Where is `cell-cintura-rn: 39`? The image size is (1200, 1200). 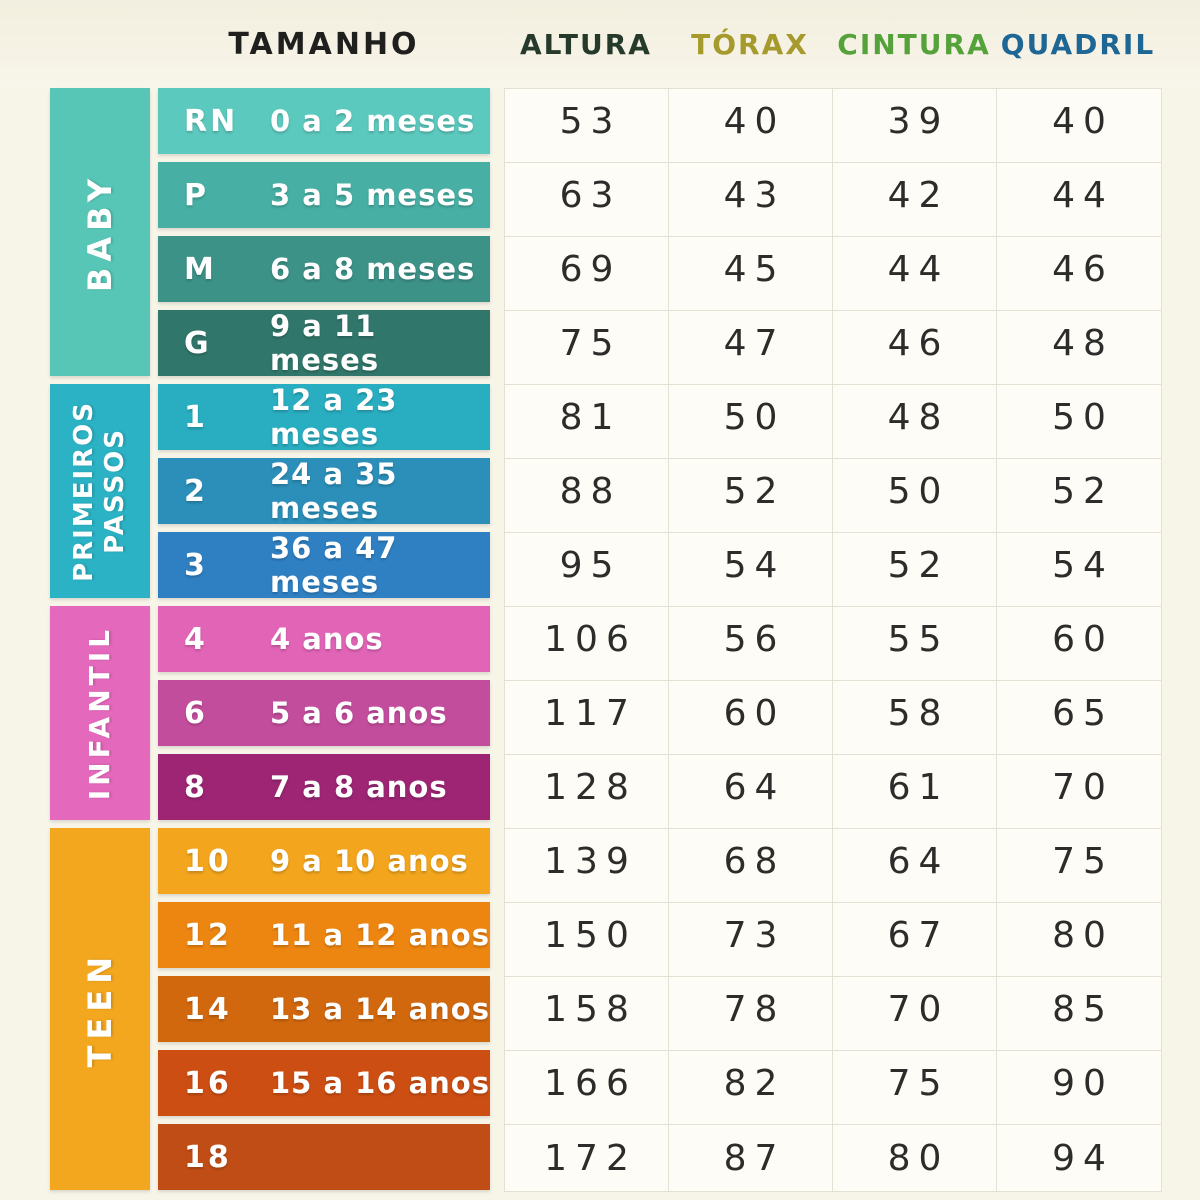 cell-cintura-rn: 39 is located at coordinates (915, 126).